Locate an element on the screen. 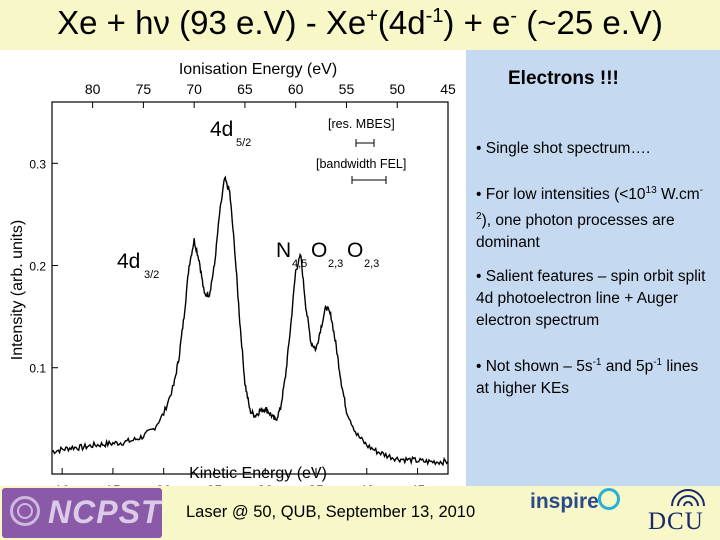  bullet-text: lines at higher KEs is located at coordinates (587, 378).